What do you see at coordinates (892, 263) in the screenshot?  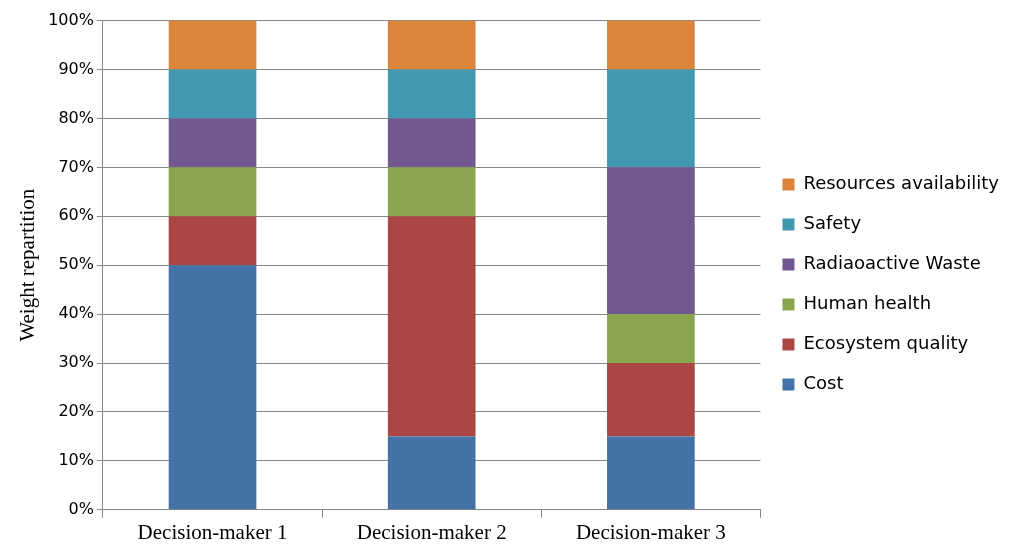 I see `legend-label: Radiaoactive Waste` at bounding box center [892, 263].